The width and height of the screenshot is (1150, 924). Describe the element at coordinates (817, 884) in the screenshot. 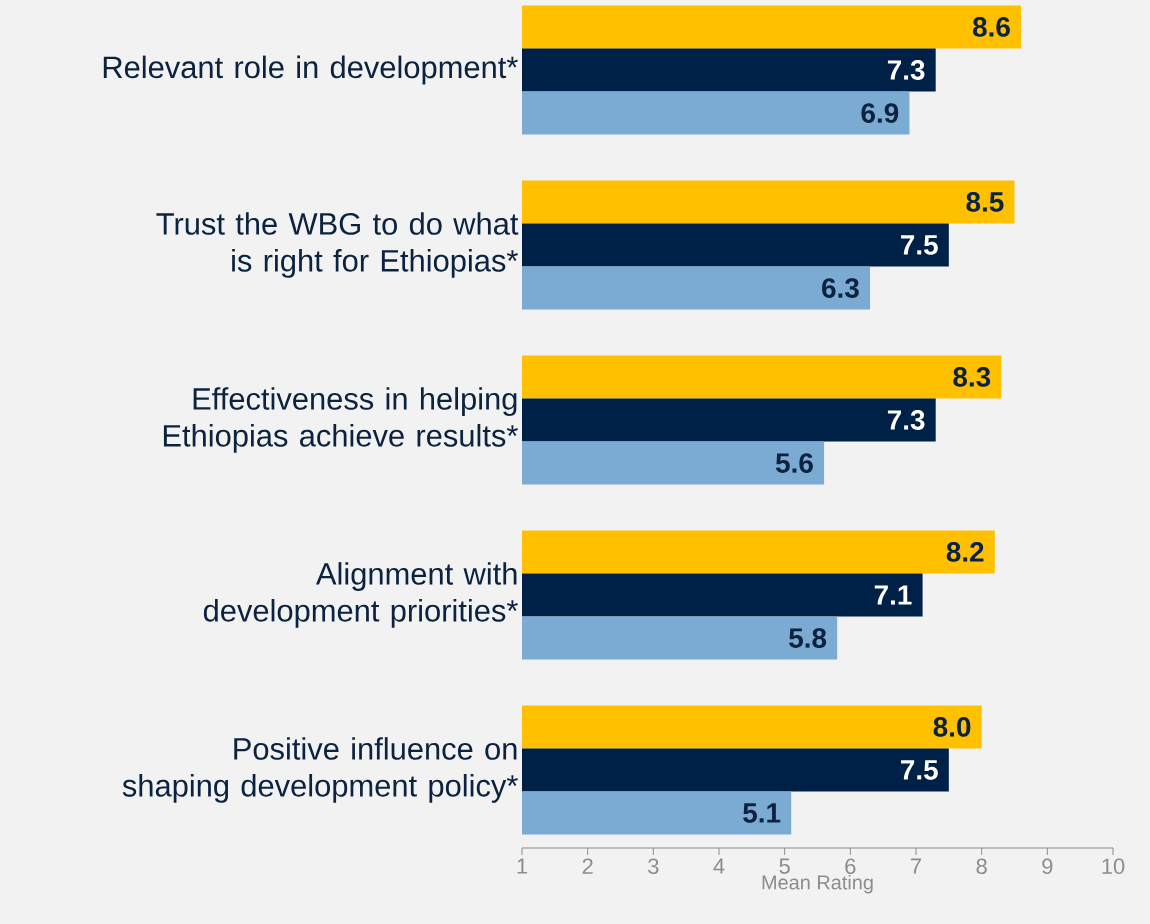

I see `x-axis-title: Mean Rating` at that location.